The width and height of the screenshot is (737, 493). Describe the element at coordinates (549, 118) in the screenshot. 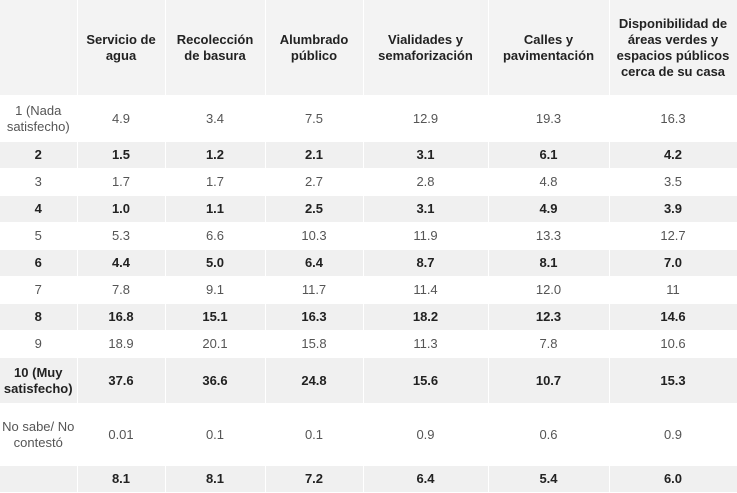

I see `table-cell: 19.3` at that location.